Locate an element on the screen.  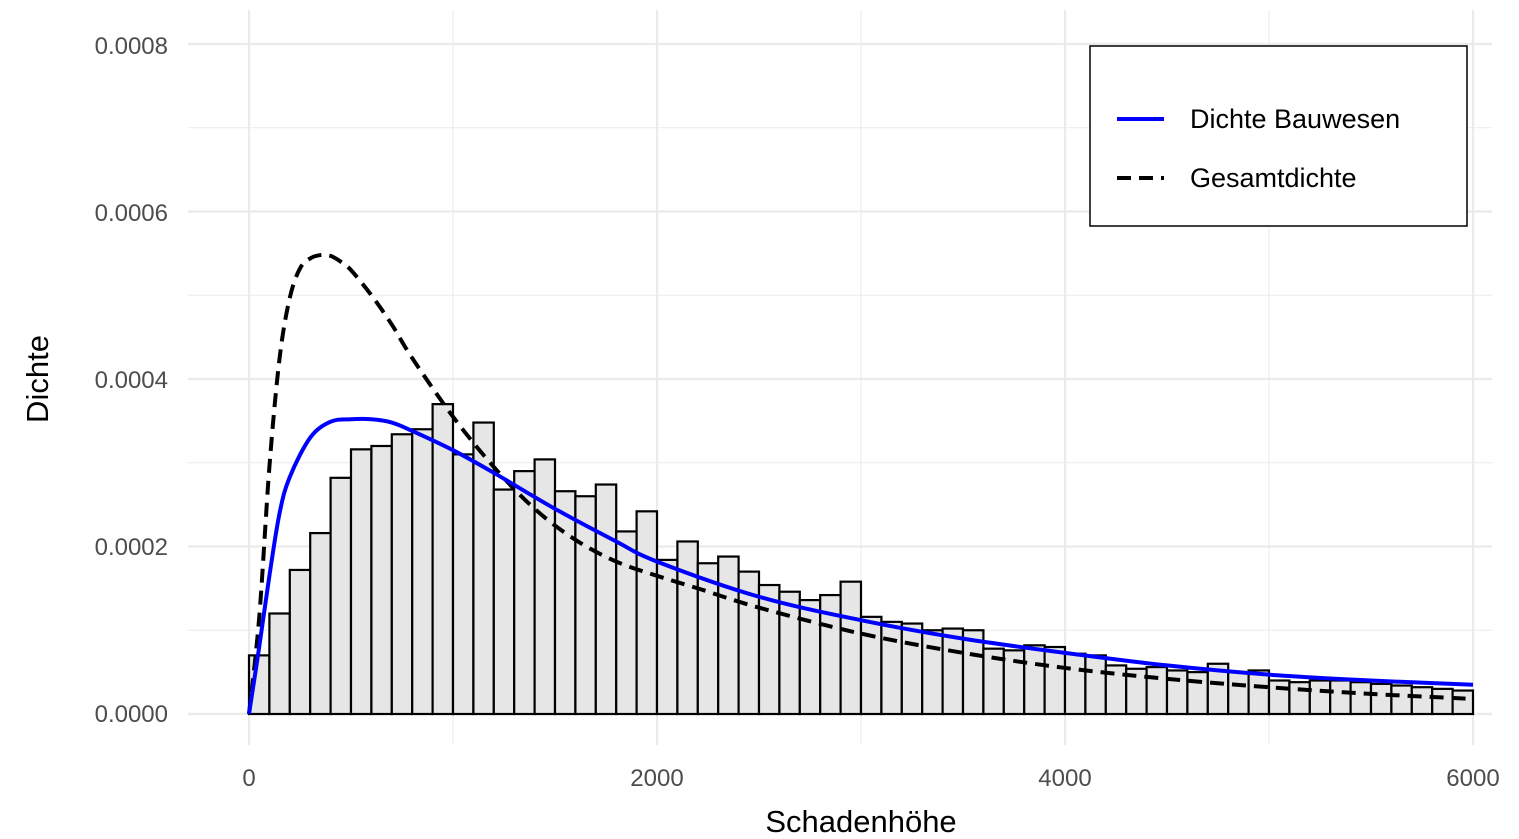
y-tick-label: 0.0002 is located at coordinates (131, 547).